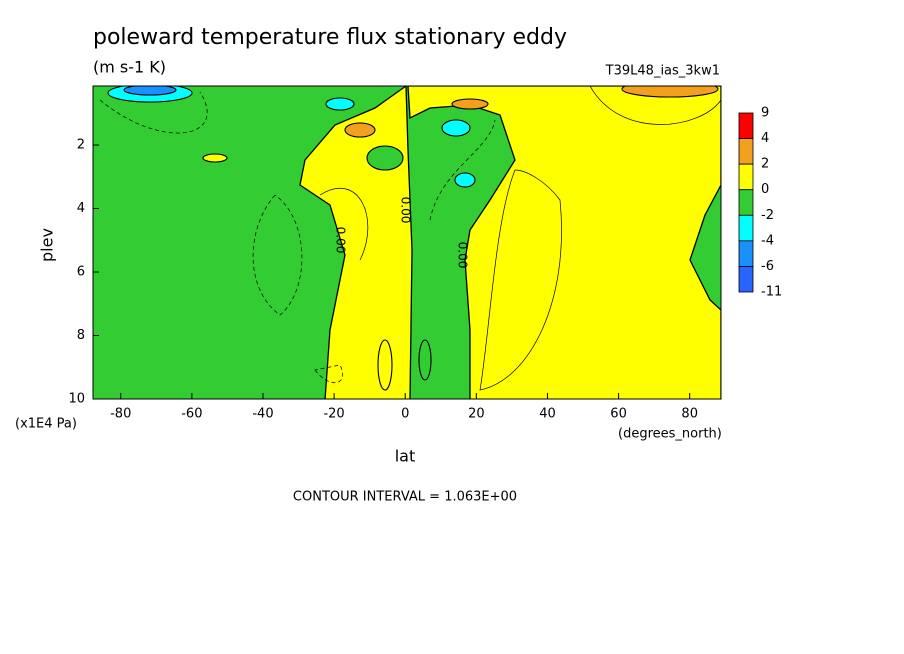 This screenshot has height=654, width=904. Describe the element at coordinates (618, 414) in the screenshot. I see `x-tick-label: 60` at that location.